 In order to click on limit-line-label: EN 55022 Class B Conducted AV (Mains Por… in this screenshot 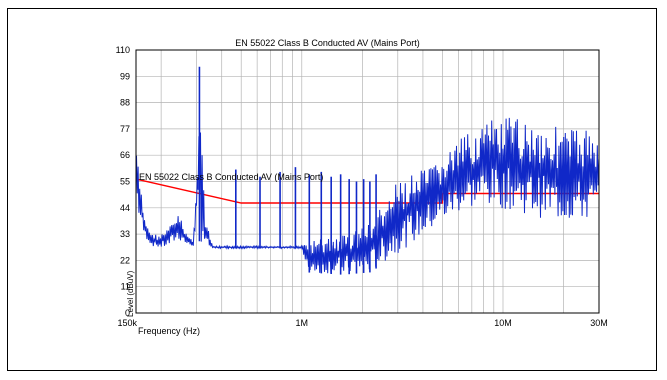, I will do `click(231, 177)`.